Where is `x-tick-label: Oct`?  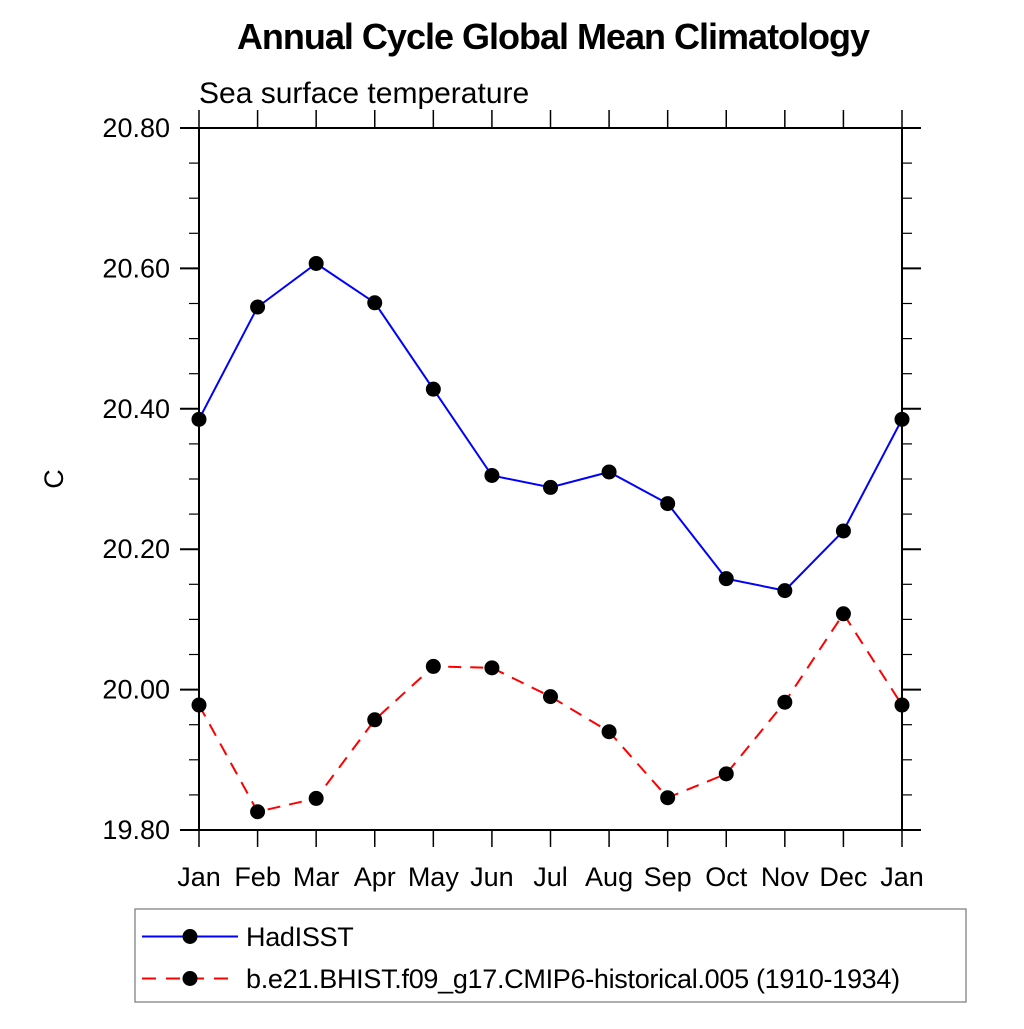
x-tick-label: Oct is located at coordinates (726, 877).